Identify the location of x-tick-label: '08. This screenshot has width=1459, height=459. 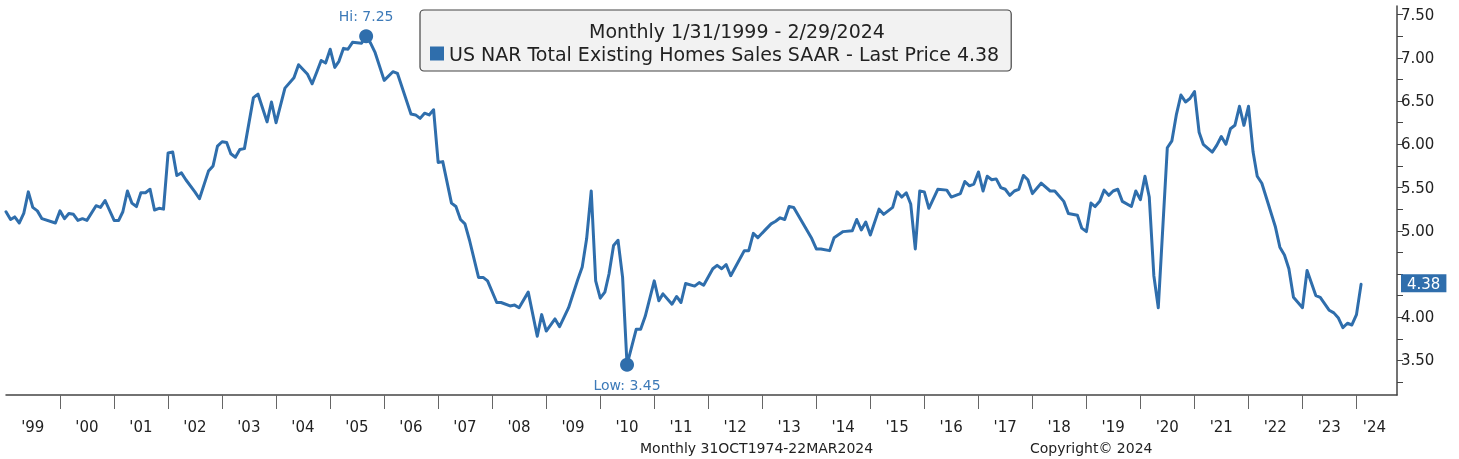
(519, 426).